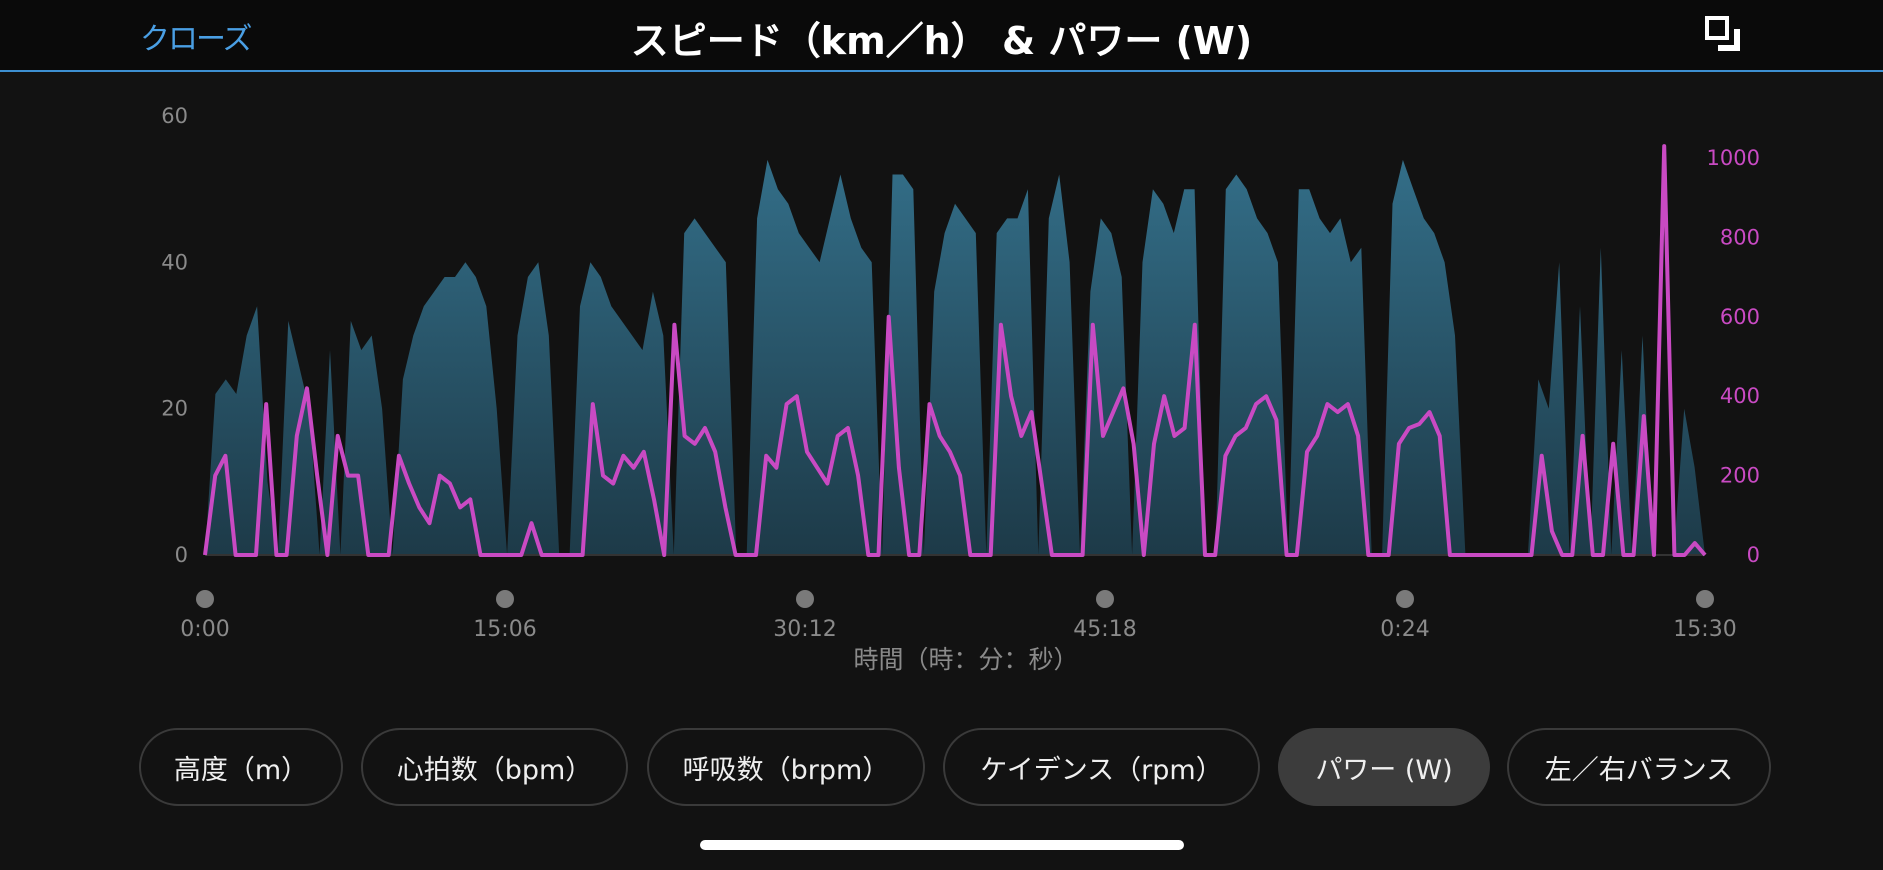  What do you see at coordinates (204, 629) in the screenshot?
I see `x-tick-label: 0:00` at bounding box center [204, 629].